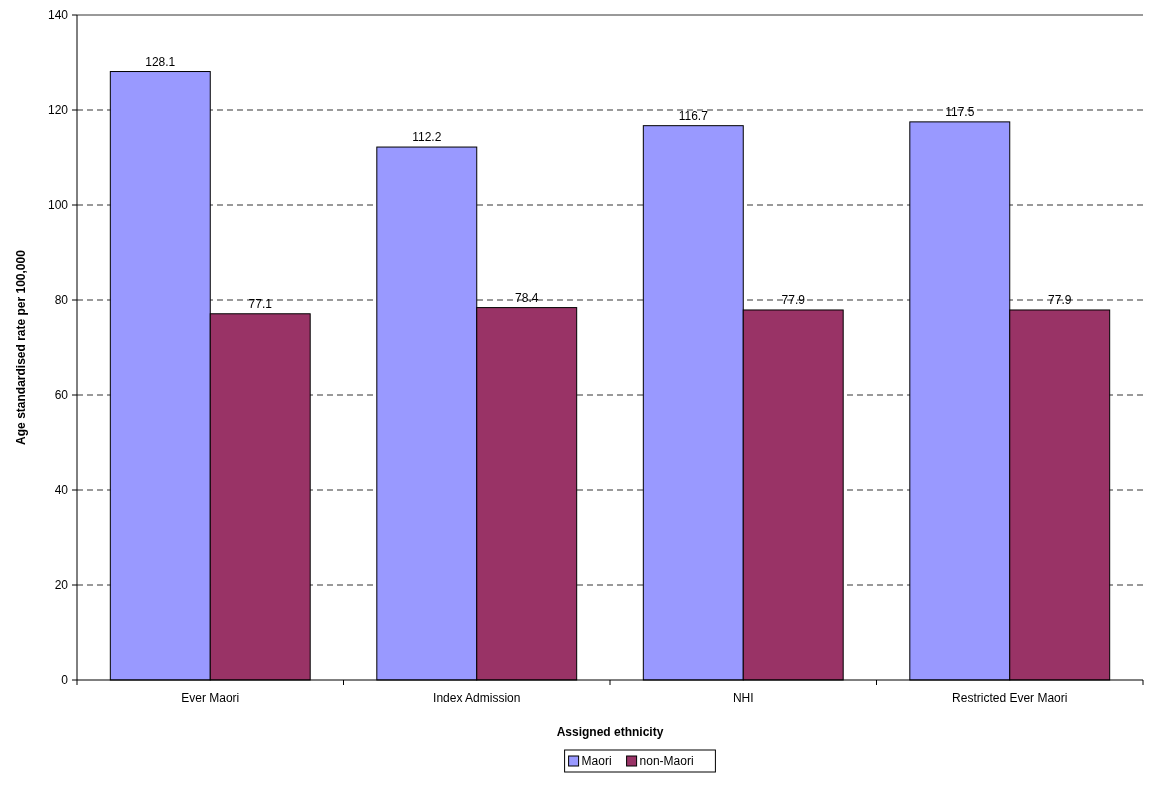  I want to click on data-label: 77.1, so click(260, 303).